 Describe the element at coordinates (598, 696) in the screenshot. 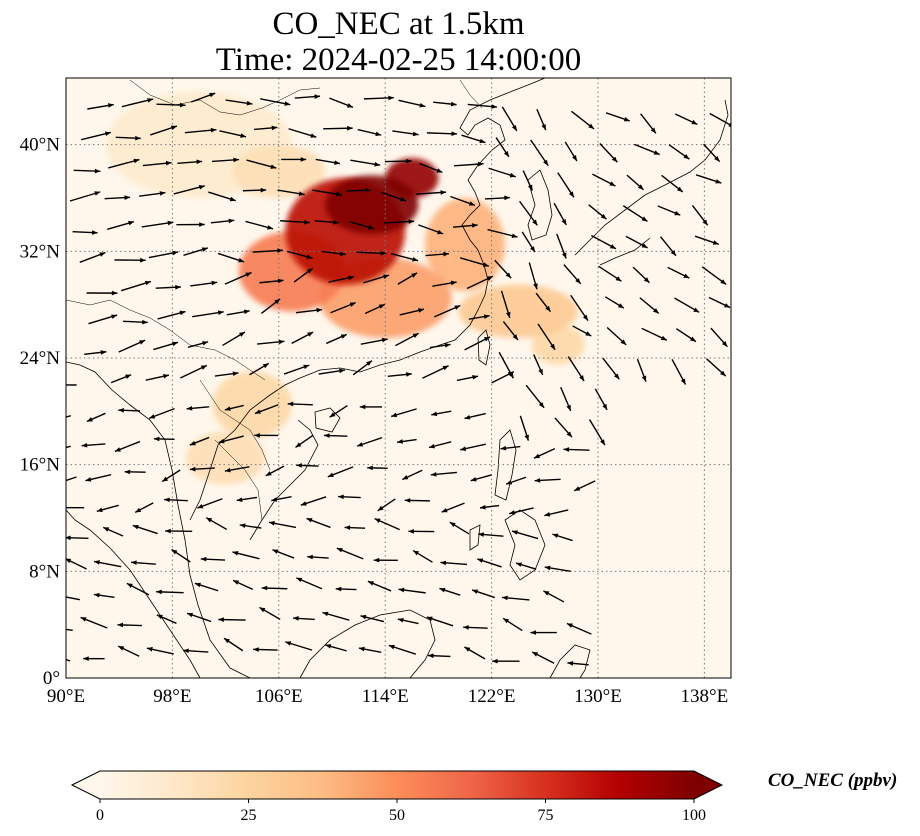

I see `lon-tick-label-5: 130°E` at that location.